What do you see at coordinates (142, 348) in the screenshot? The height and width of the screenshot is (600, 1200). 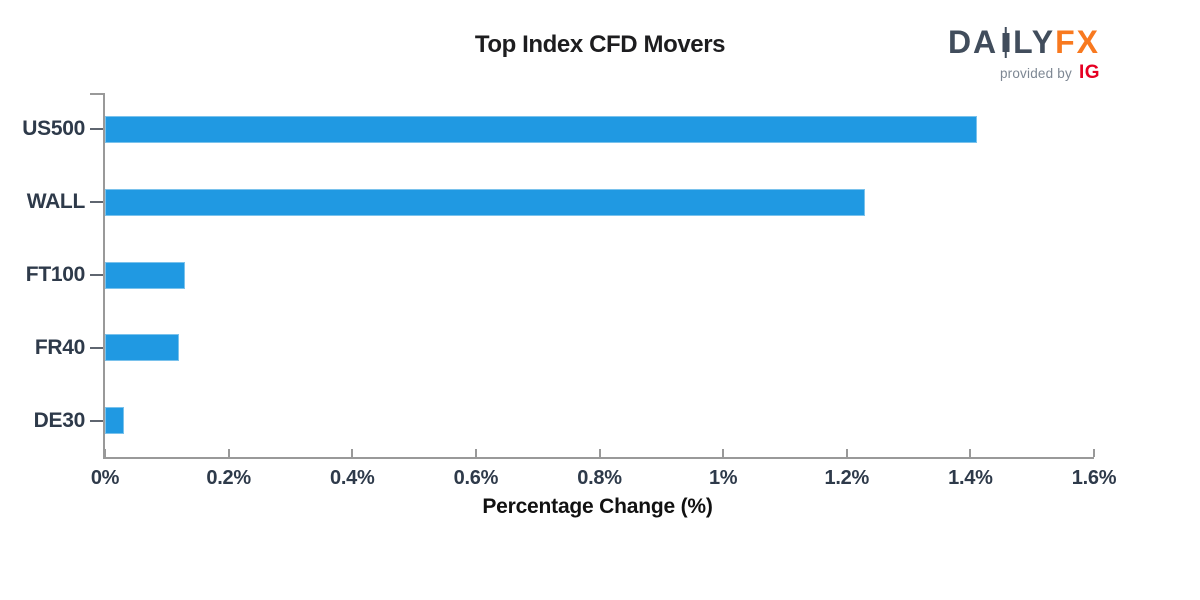 I see `bar-fr40` at bounding box center [142, 348].